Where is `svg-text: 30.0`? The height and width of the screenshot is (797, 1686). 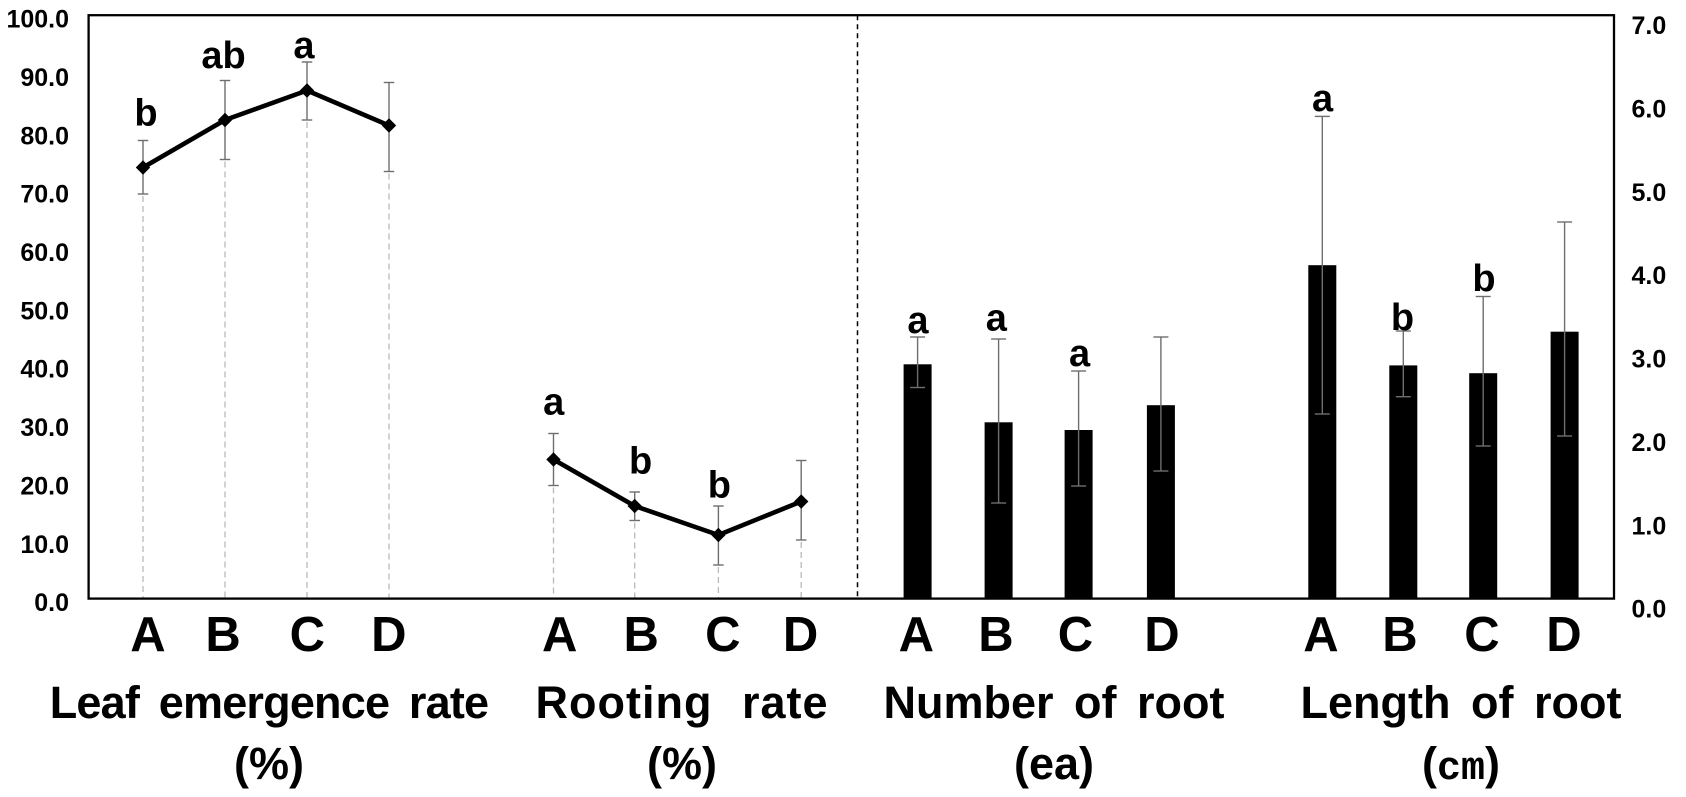
svg-text: 30.0 is located at coordinates (44, 428).